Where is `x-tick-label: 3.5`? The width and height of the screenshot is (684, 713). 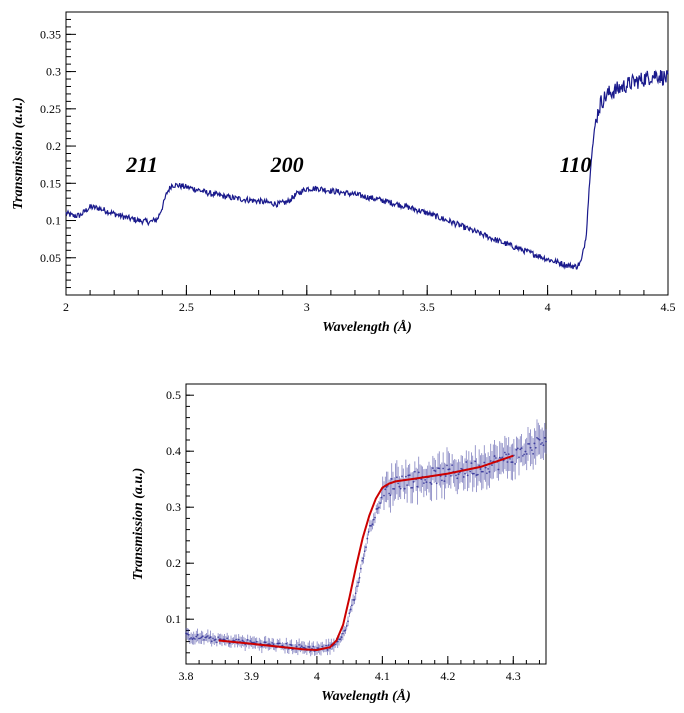 x-tick-label: 3.5 is located at coordinates (427, 307).